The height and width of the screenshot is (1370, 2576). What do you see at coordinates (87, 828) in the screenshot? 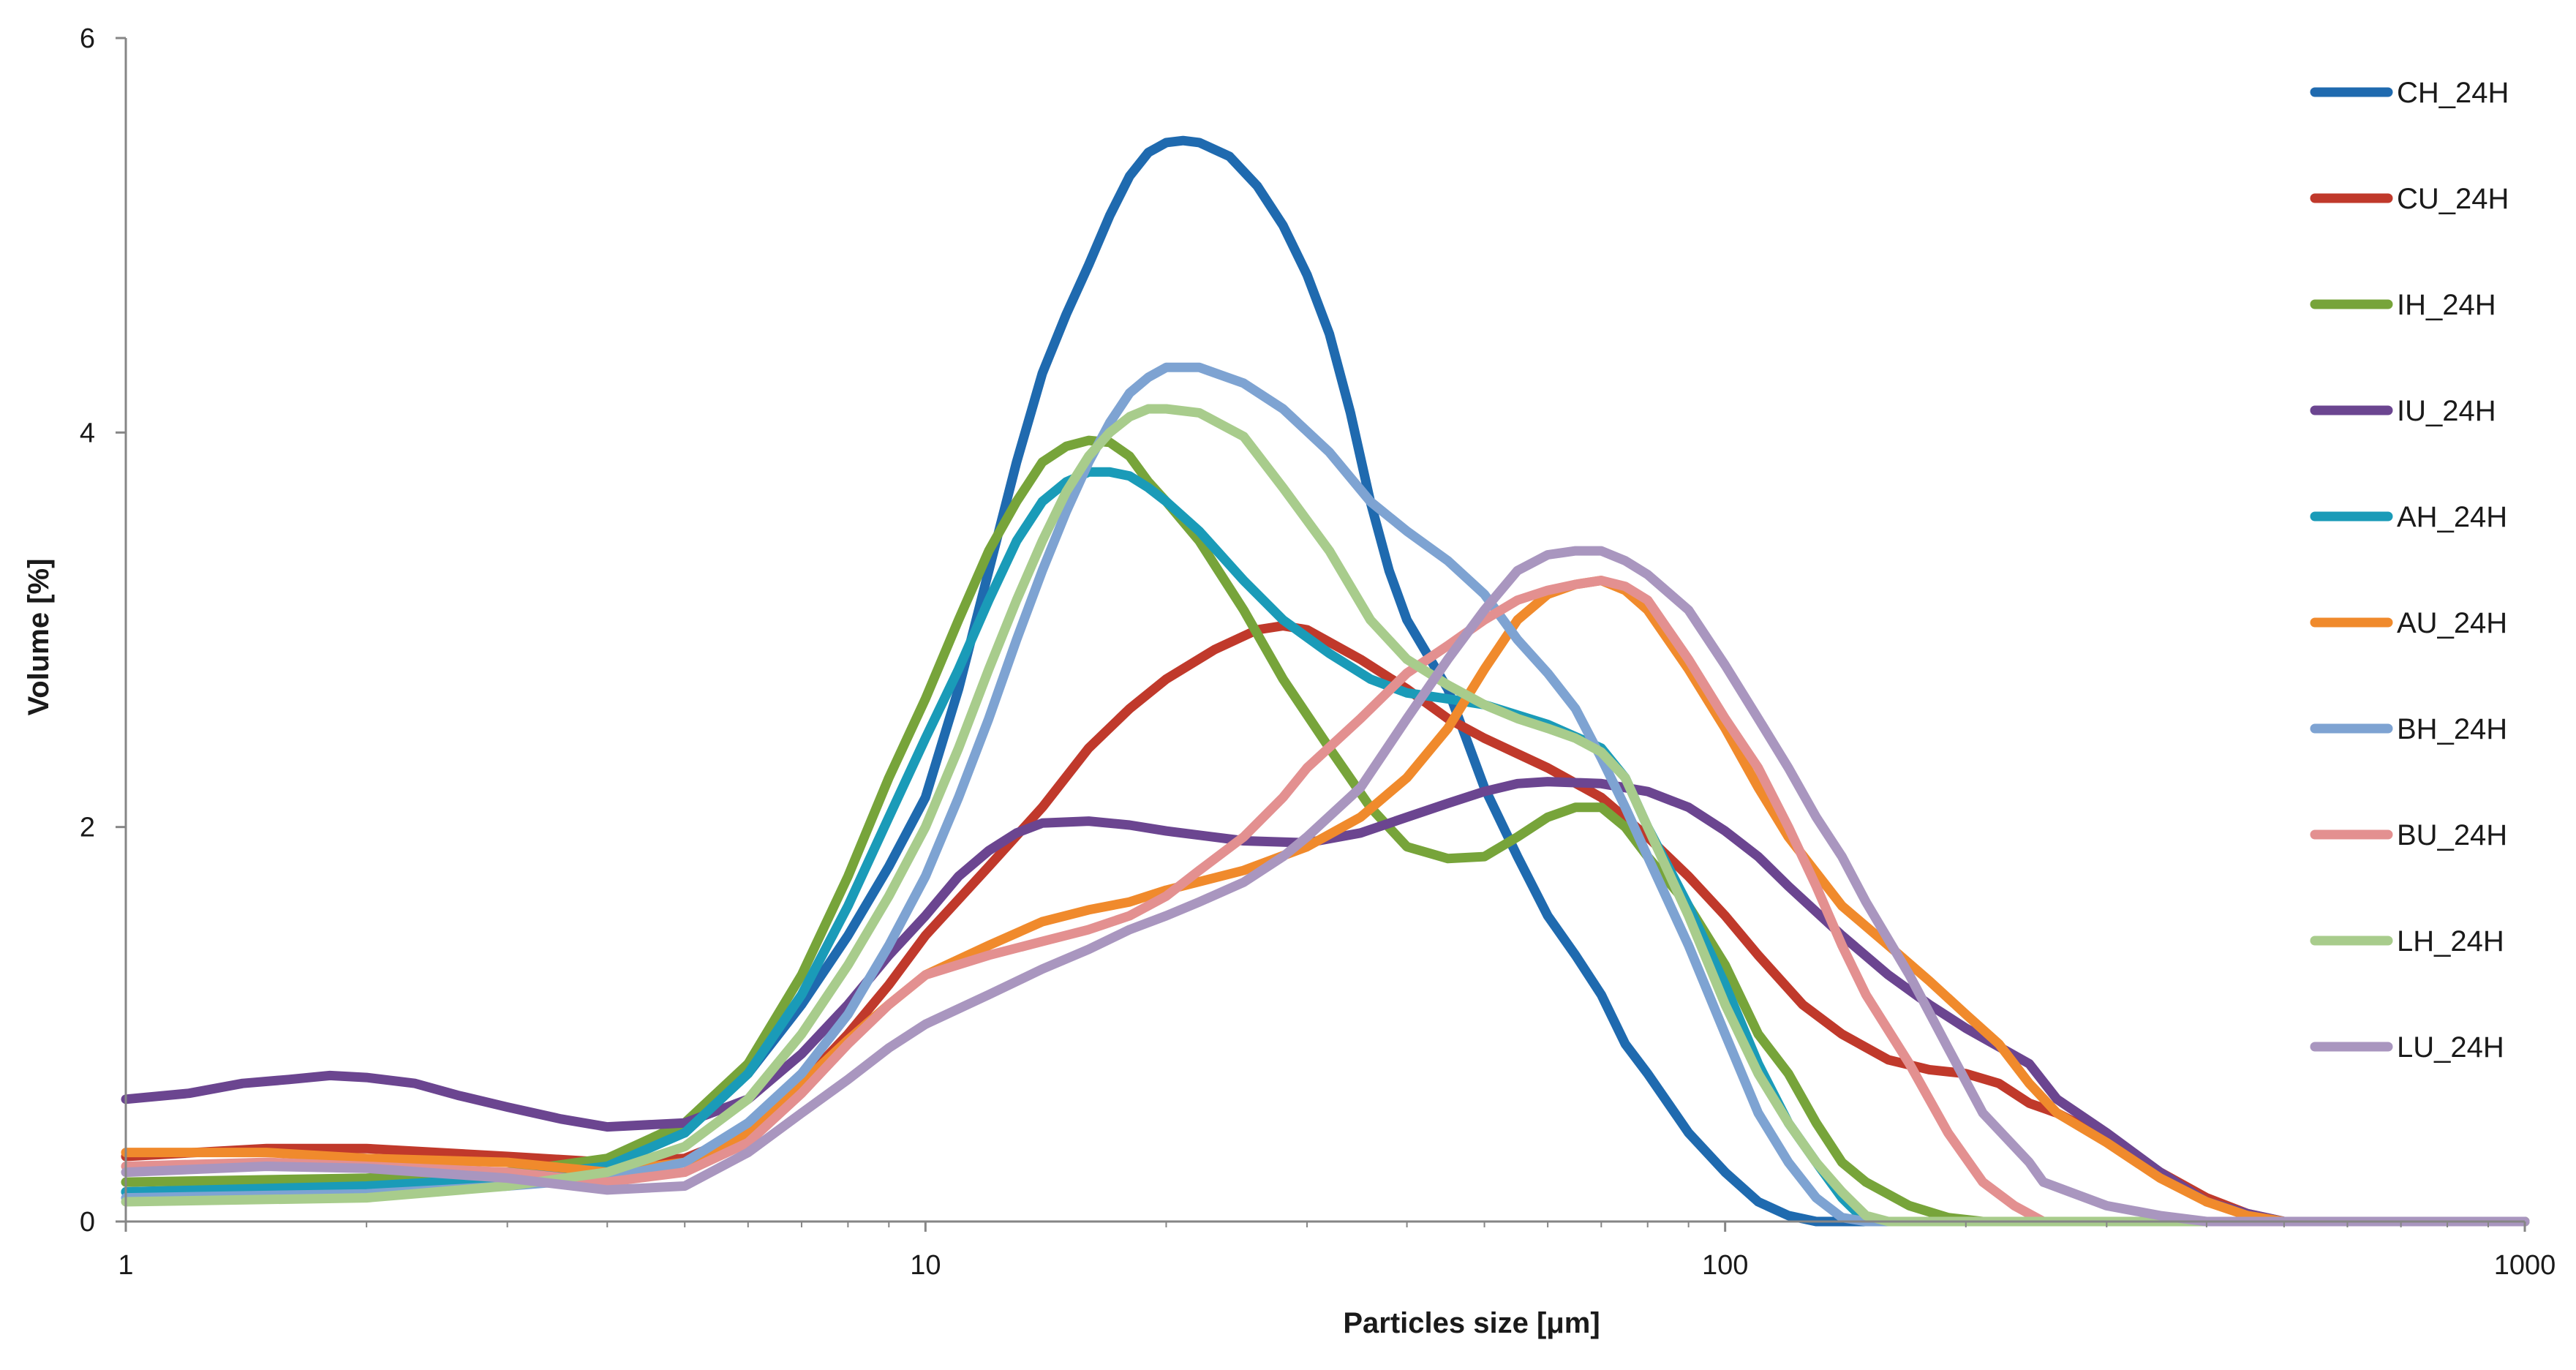
I see `y-tick-label: 2` at bounding box center [87, 828].